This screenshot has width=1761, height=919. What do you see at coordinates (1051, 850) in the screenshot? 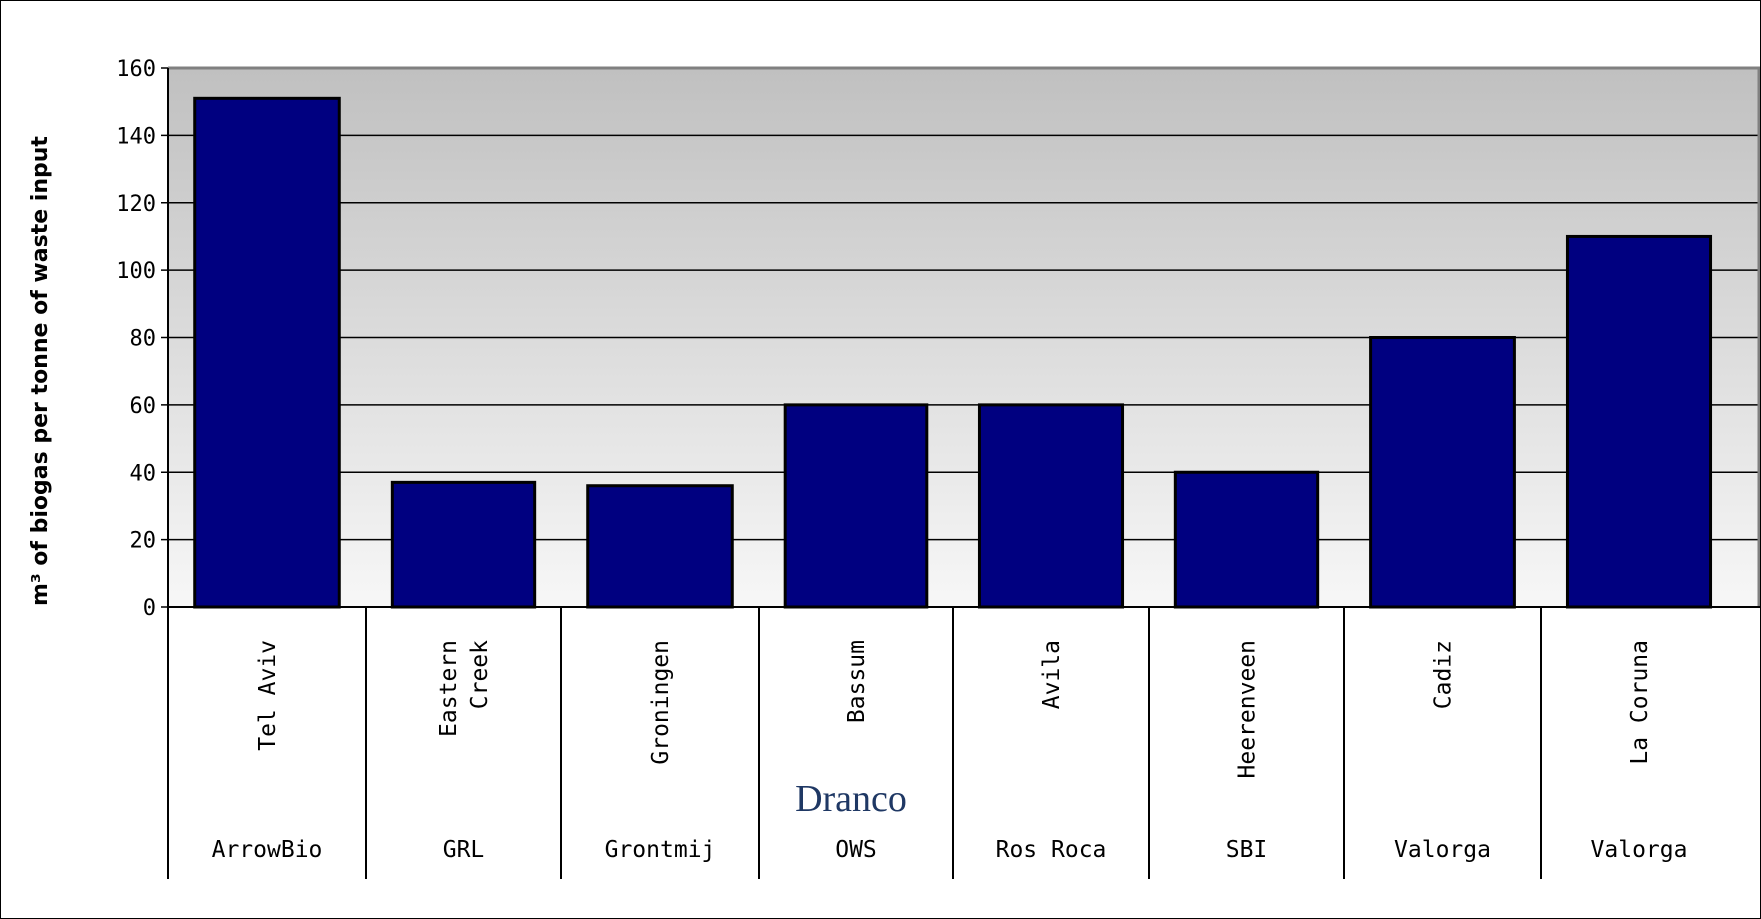
I see `company-label: Ros Roca` at bounding box center [1051, 850].